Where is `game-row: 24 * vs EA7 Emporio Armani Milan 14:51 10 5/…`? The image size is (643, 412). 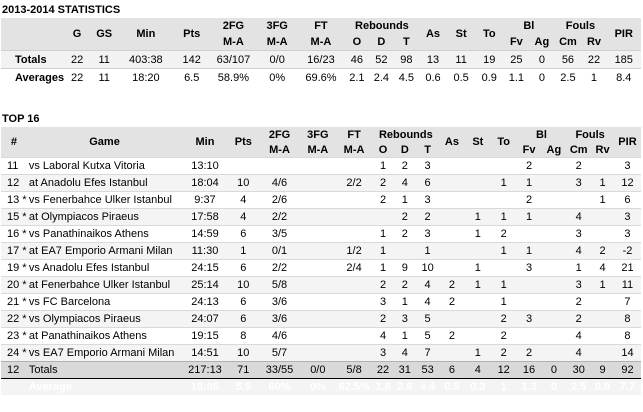
game-row: 24 * vs EA7 Emporio Armani Milan 14:51 10 5/… is located at coordinates (321, 353).